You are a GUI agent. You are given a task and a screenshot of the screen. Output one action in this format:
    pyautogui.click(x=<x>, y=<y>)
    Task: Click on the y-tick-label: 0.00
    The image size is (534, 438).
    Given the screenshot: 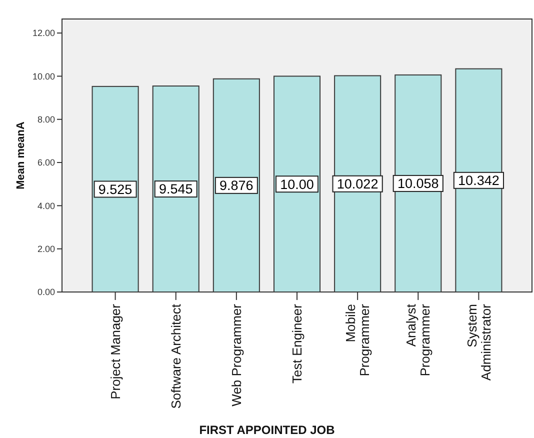 What is the action you would take?
    pyautogui.click(x=46, y=292)
    